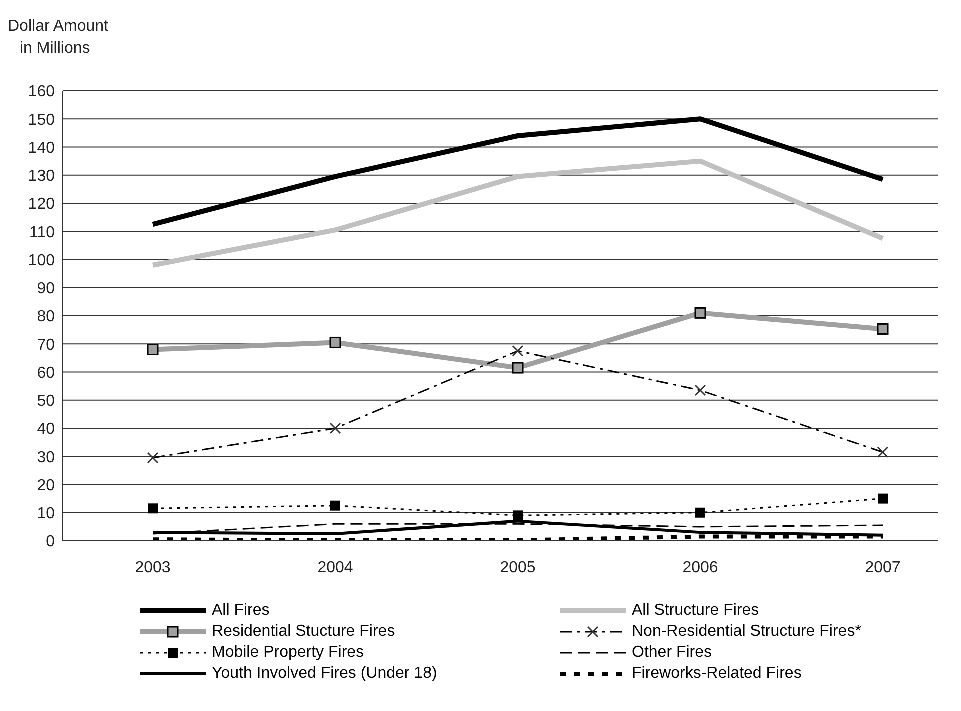 Image resolution: width=961 pixels, height=711 pixels. Describe the element at coordinates (42, 92) in the screenshot. I see `y-tick-label: 160` at that location.